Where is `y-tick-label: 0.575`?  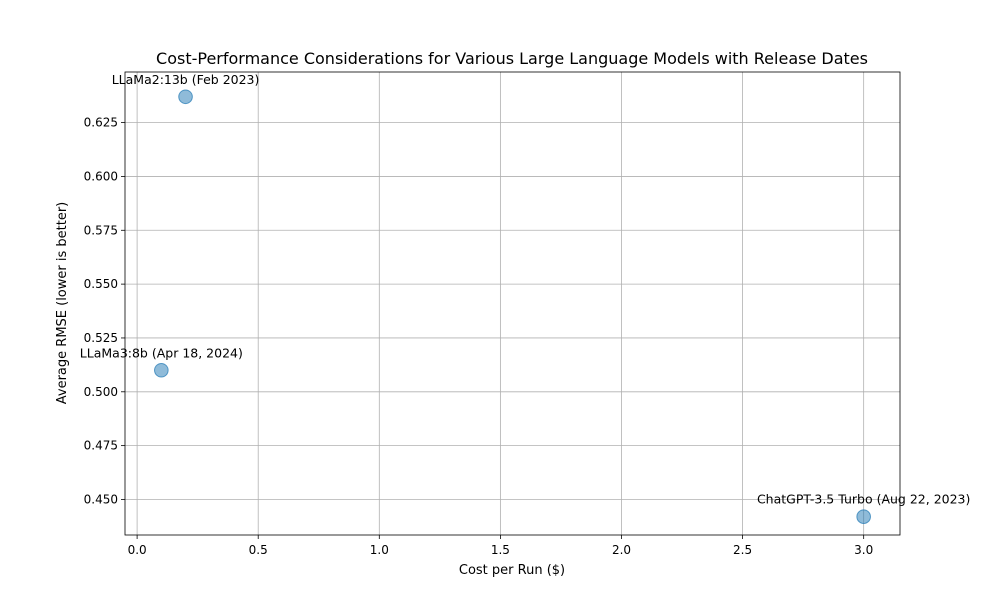 y-tick-label: 0.575 is located at coordinates (101, 230).